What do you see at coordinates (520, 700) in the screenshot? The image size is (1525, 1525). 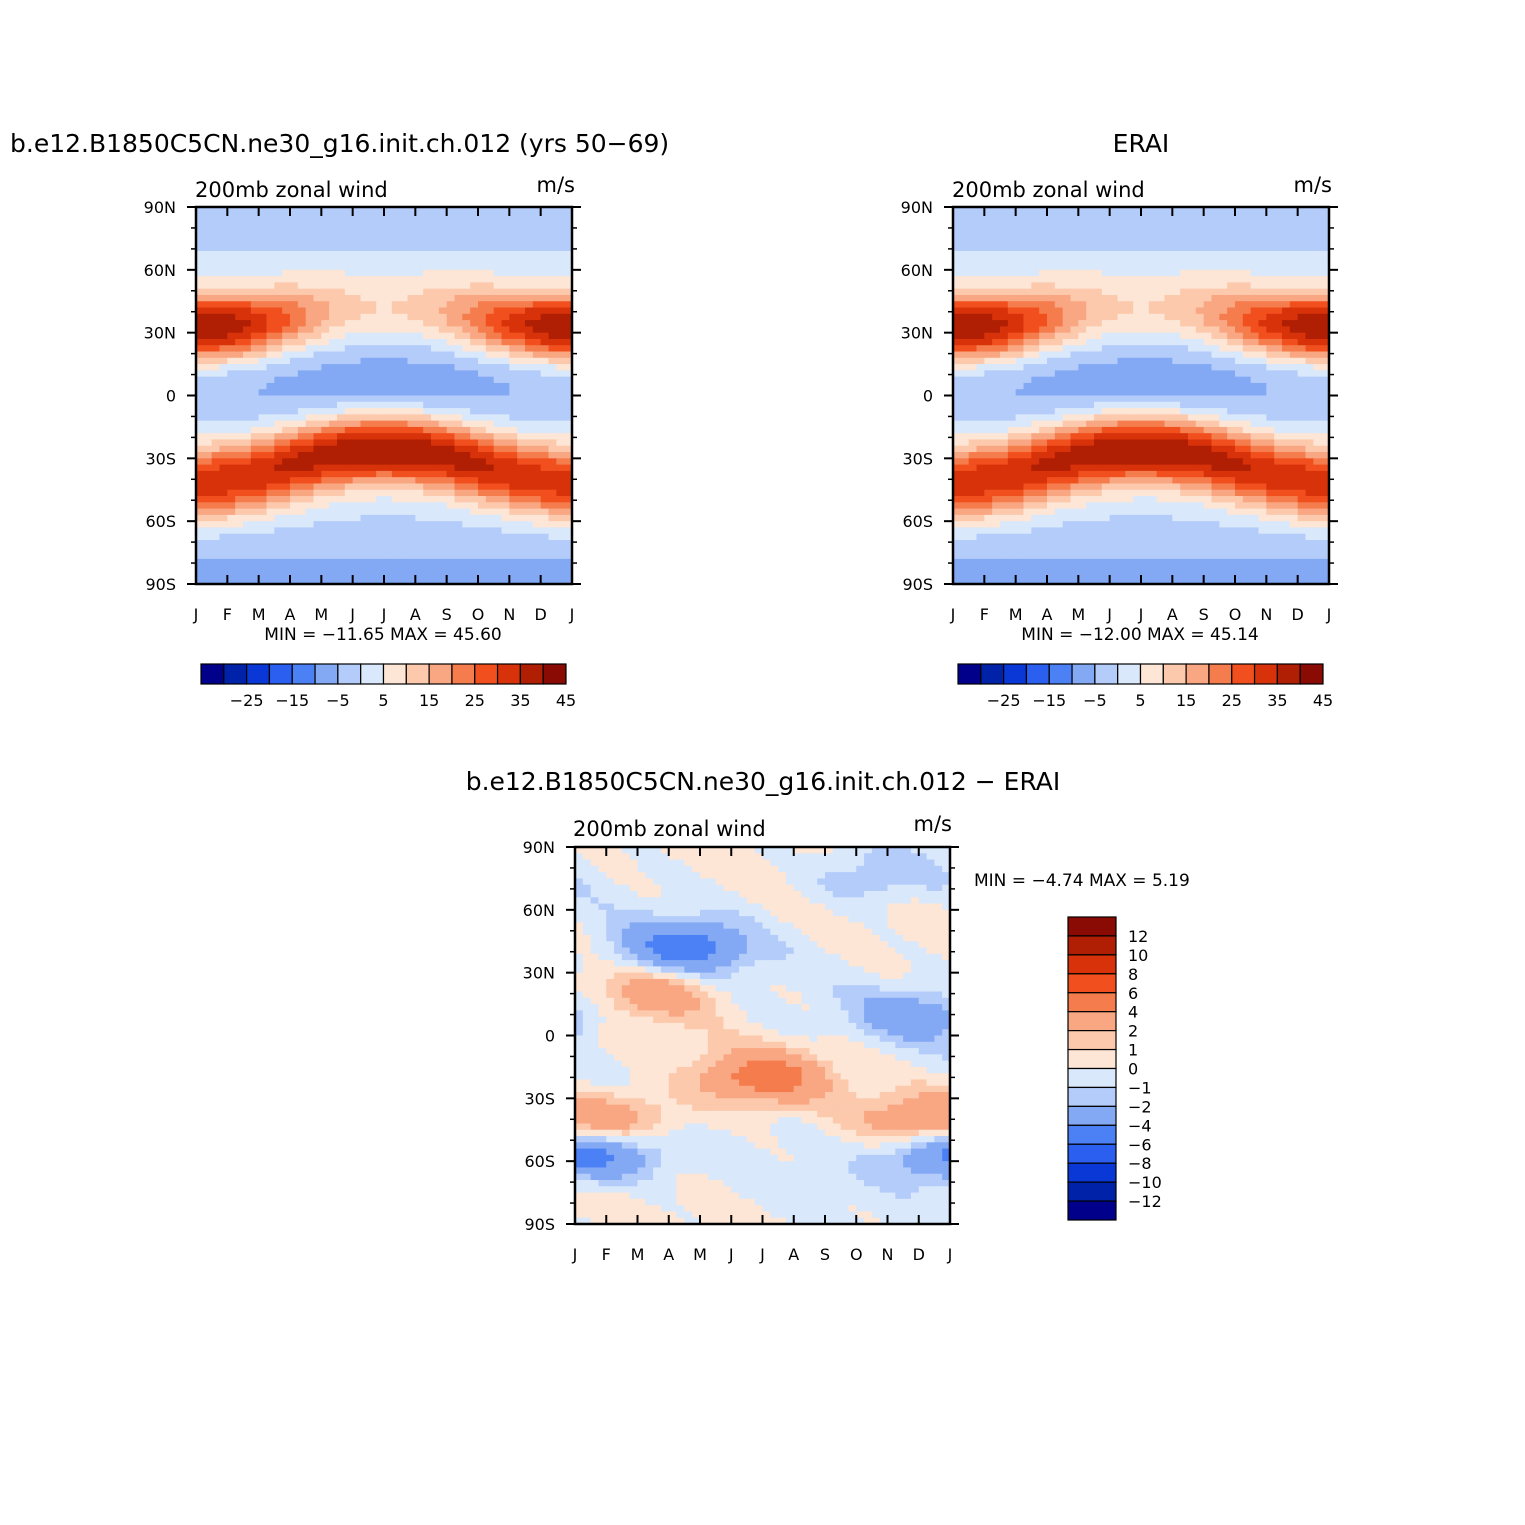 I see `colorbar-label: 35` at bounding box center [520, 700].